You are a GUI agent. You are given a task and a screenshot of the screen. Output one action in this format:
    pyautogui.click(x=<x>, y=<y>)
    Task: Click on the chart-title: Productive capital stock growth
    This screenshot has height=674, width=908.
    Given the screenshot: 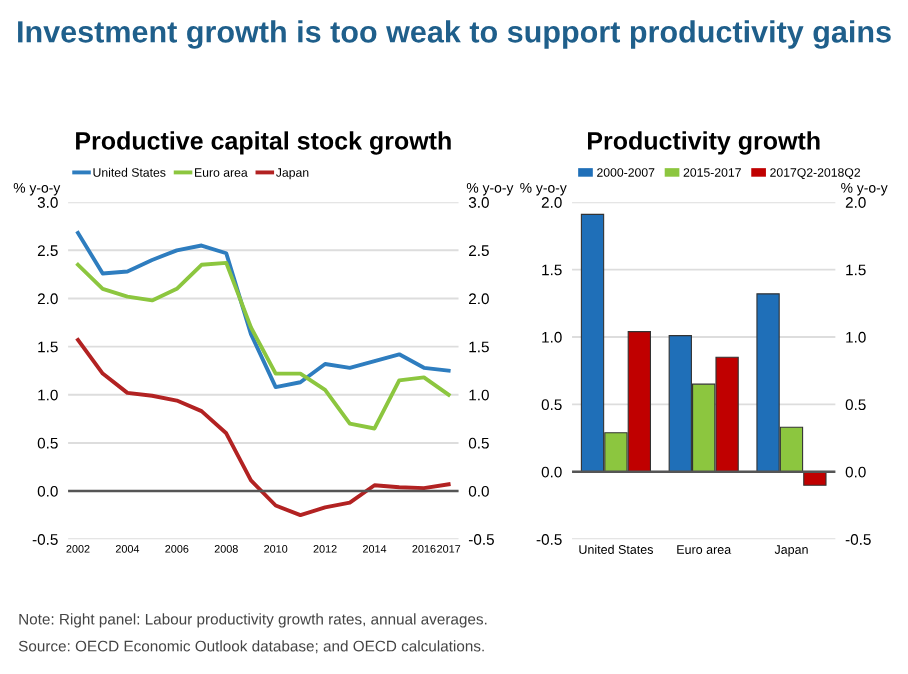 What is the action you would take?
    pyautogui.click(x=263, y=143)
    